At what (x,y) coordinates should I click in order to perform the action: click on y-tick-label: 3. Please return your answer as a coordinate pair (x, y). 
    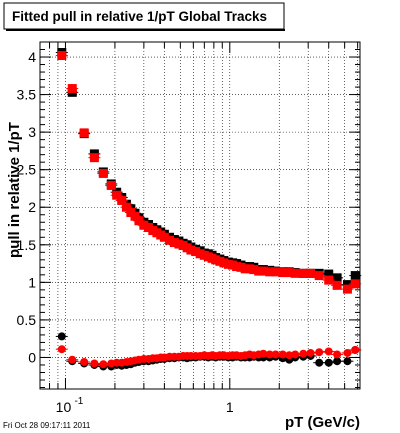
    Looking at the image, I should click on (32, 132).